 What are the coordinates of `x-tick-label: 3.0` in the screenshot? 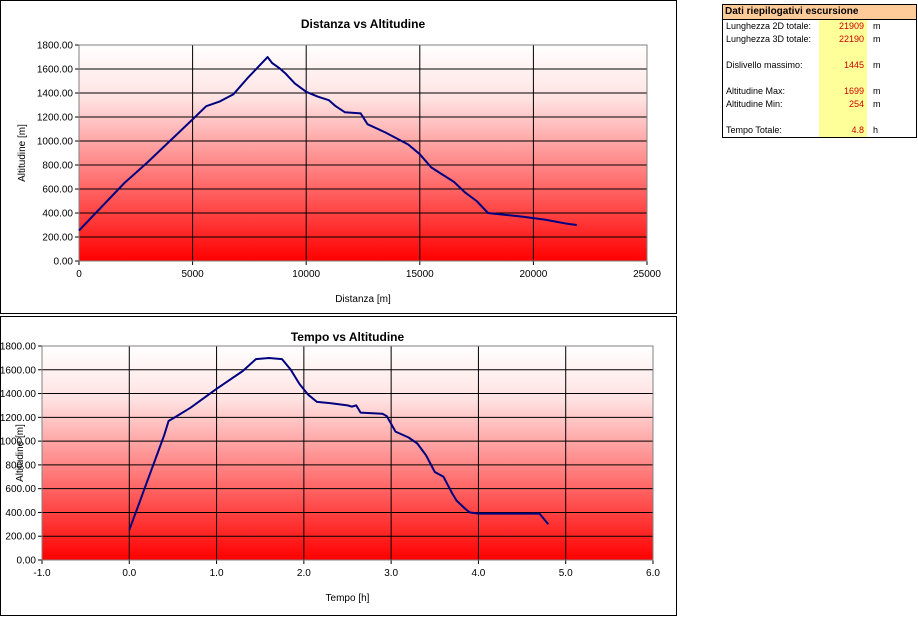 It's located at (391, 573).